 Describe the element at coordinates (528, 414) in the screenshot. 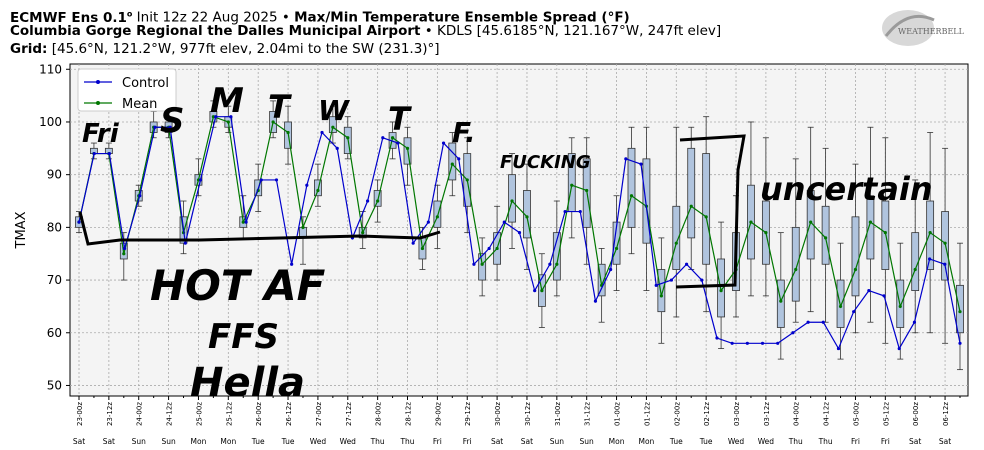

I see `x-tick-label: 30-12z` at that location.